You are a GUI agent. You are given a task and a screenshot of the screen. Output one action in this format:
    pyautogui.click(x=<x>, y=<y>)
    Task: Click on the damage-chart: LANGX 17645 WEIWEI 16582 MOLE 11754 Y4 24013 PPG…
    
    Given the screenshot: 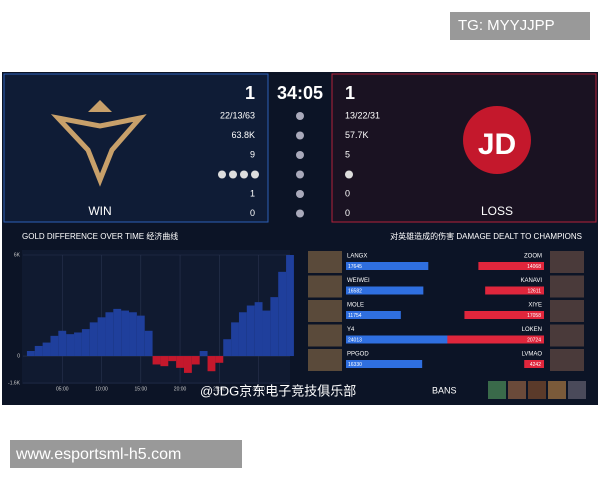 What is the action you would take?
    pyautogui.click(x=446, y=311)
    